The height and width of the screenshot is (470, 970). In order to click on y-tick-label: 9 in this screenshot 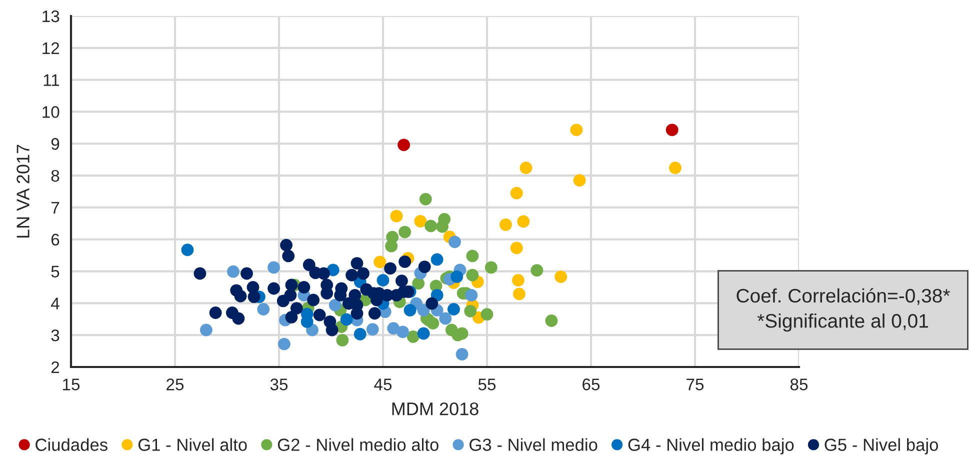, I will do `click(55, 144)`.